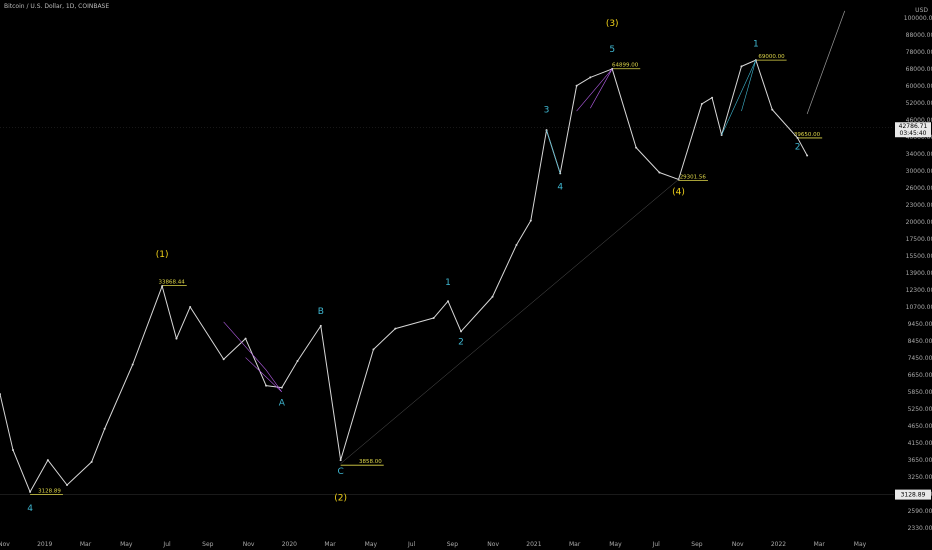 The height and width of the screenshot is (550, 932). Describe the element at coordinates (162, 255) in the screenshot. I see `wave-label: (1)` at that location.